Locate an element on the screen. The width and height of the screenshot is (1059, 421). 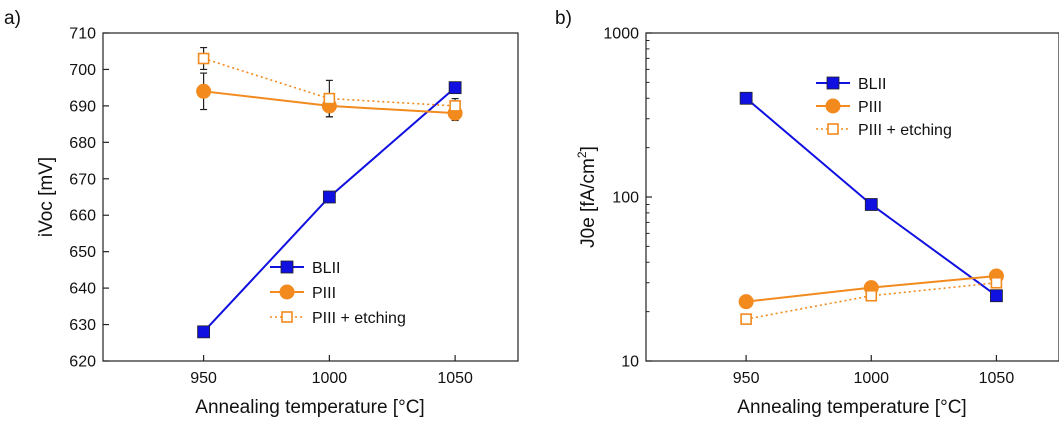
series-line-piii-etching is located at coordinates (871, 300).